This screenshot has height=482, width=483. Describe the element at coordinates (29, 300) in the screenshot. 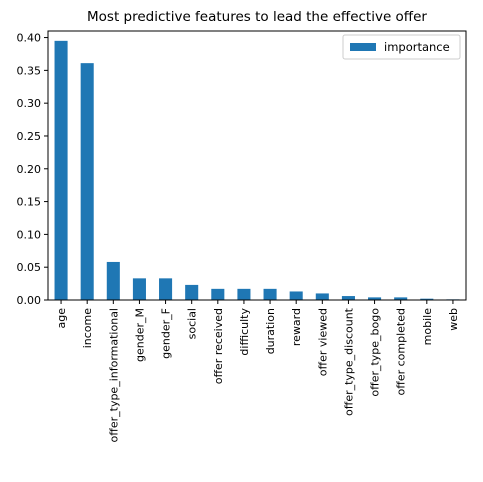

I see `y-tick-label: 0.00` at that location.